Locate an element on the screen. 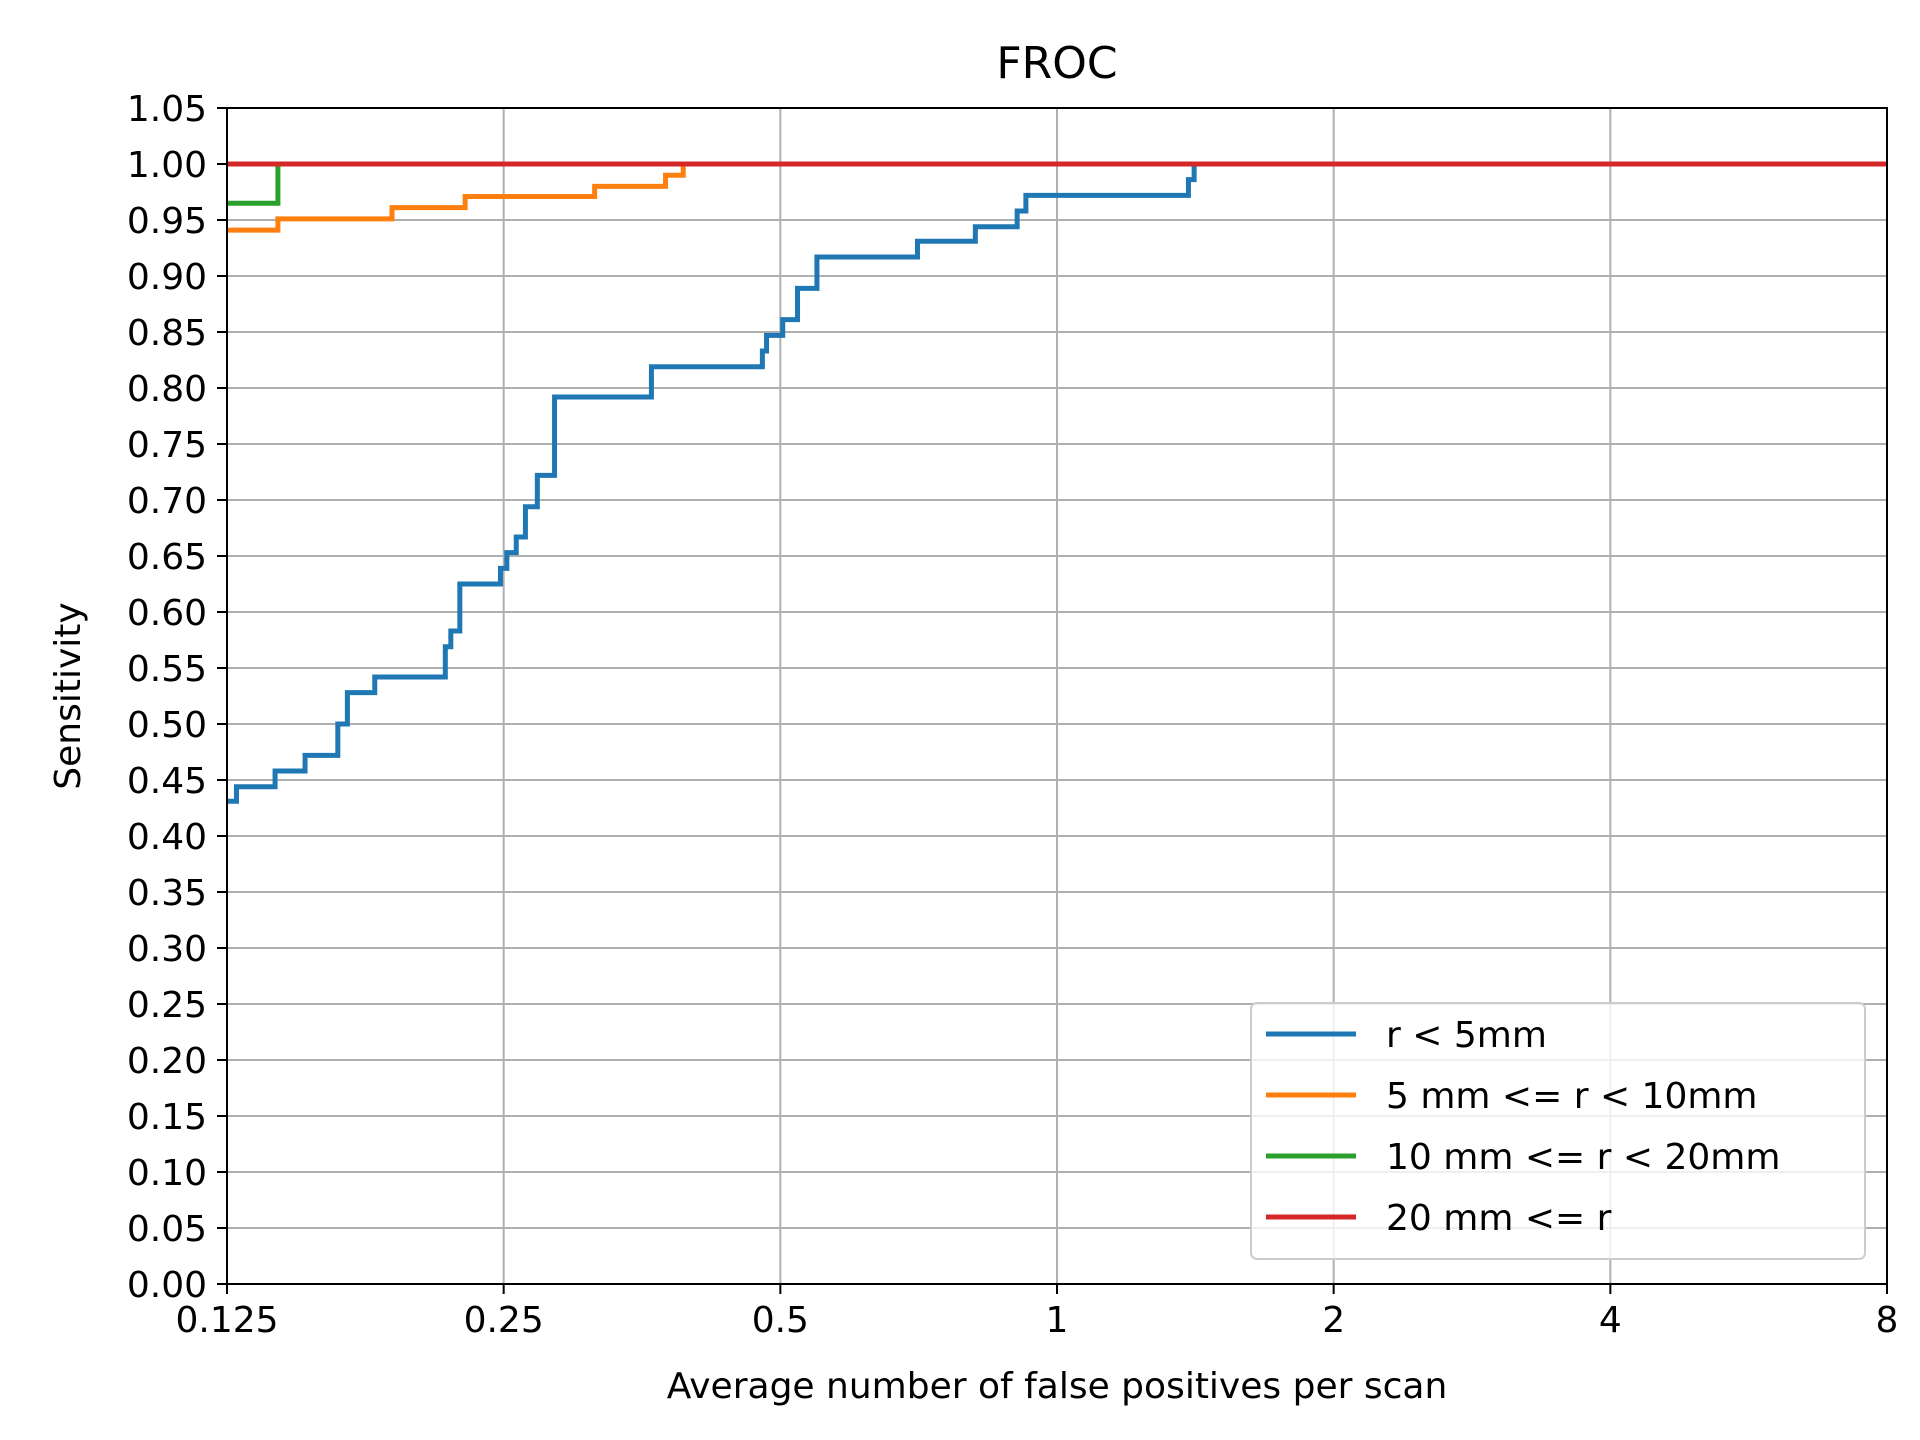 This screenshot has width=1920, height=1440. legend-label-r-5mm: r < 5mm is located at coordinates (1466, 1035).